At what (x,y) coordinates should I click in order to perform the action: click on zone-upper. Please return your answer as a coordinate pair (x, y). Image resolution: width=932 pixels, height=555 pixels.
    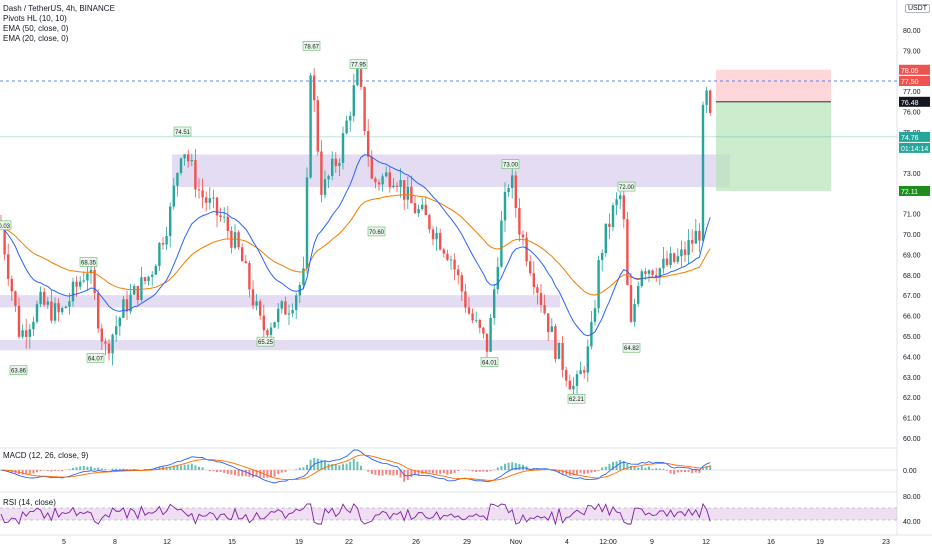
    Looking at the image, I should click on (451, 170).